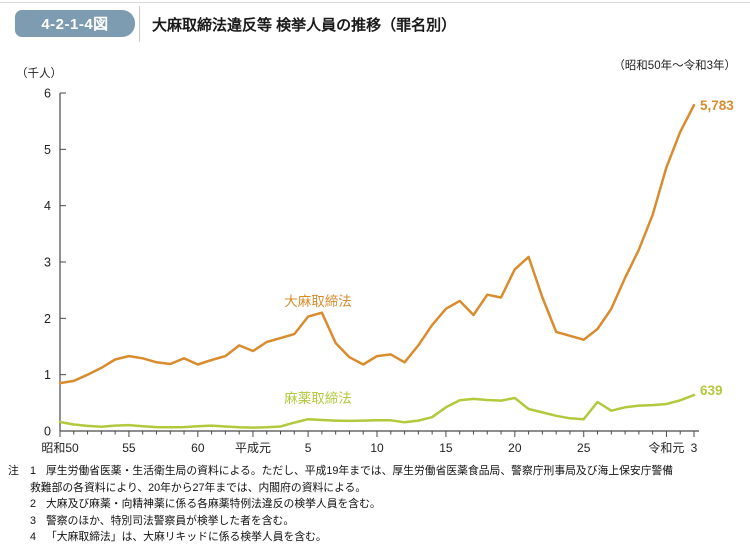 The height and width of the screenshot is (545, 750). What do you see at coordinates (304, 25) in the screenshot?
I see `figure-title: 大麻取締法違反等 検挙人員の推移（罪名別）` at bounding box center [304, 25].